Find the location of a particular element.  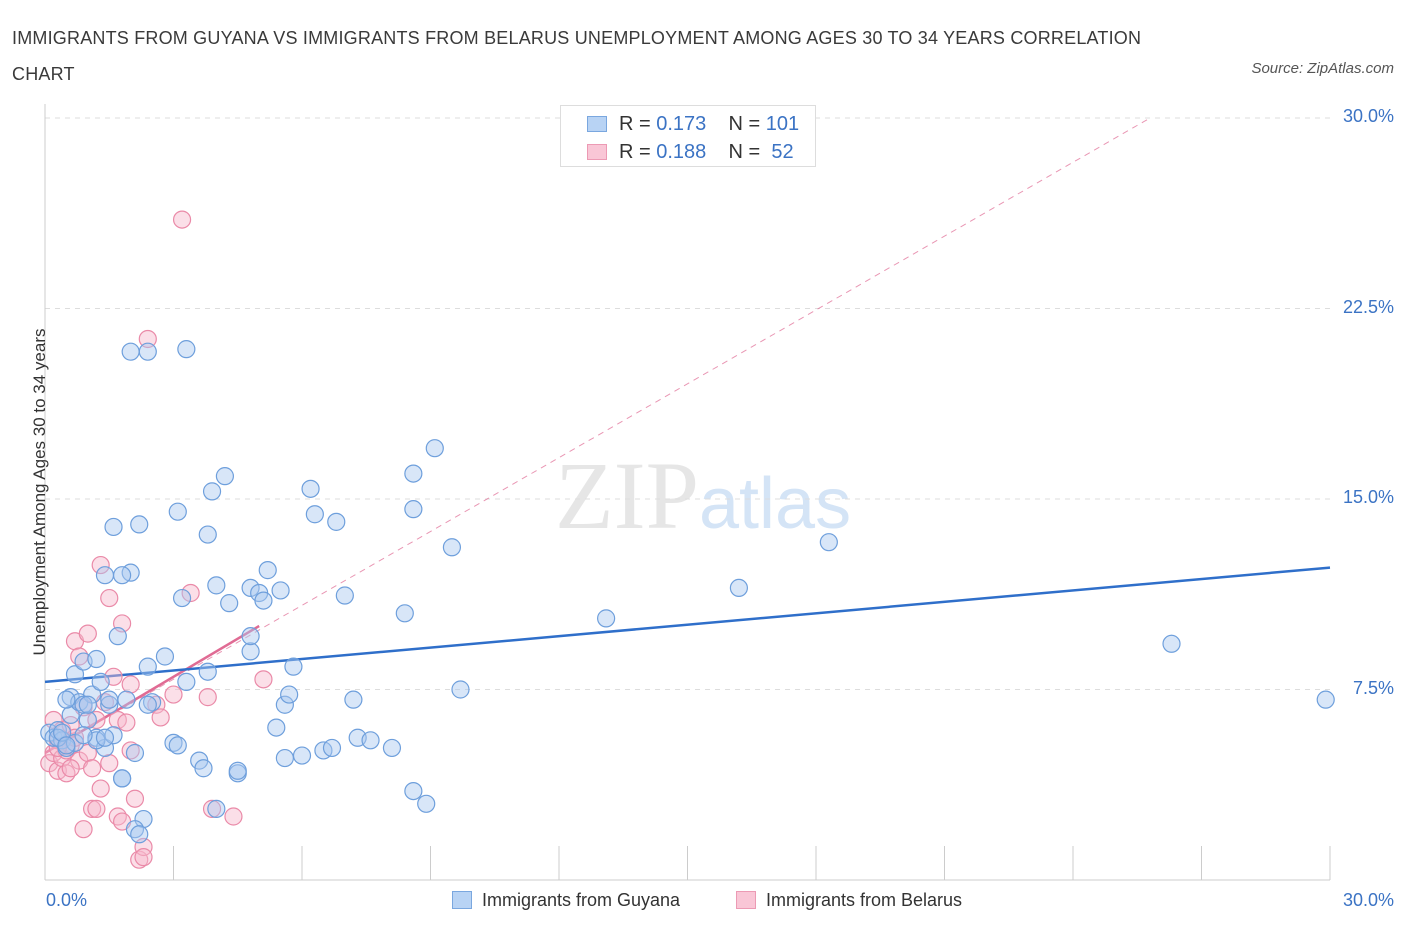

y-axis-label: Unemployment Among Ages 30 to 34 years is located at coordinates (39, 492).